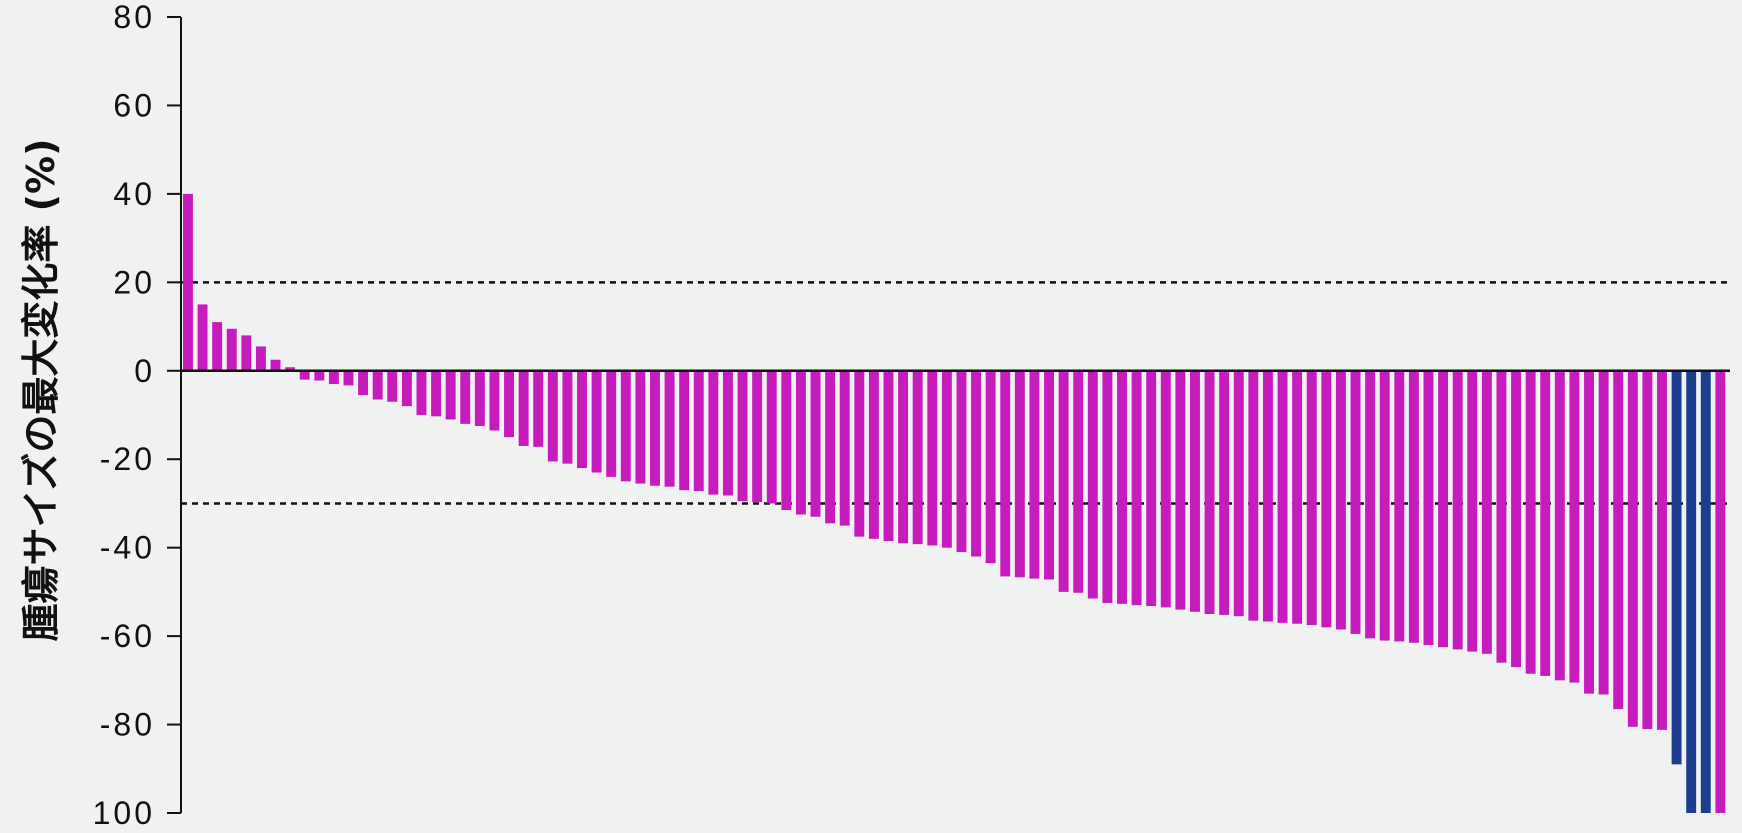  What do you see at coordinates (127, 636) in the screenshot?
I see `y-tick-label-7: -60` at bounding box center [127, 636].